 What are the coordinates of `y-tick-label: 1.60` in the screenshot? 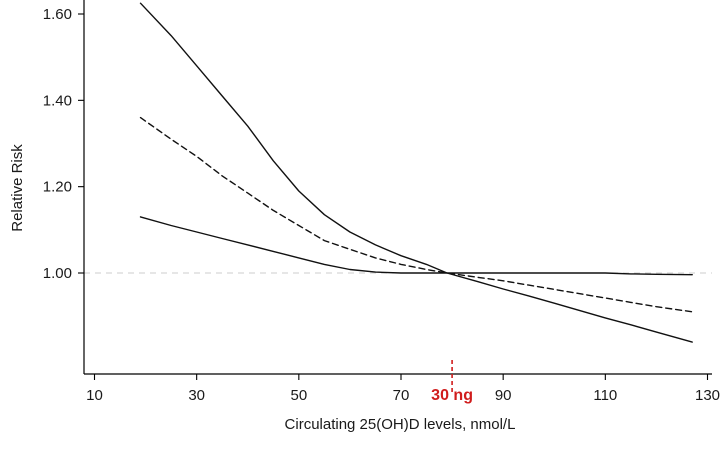 It's located at (57, 14).